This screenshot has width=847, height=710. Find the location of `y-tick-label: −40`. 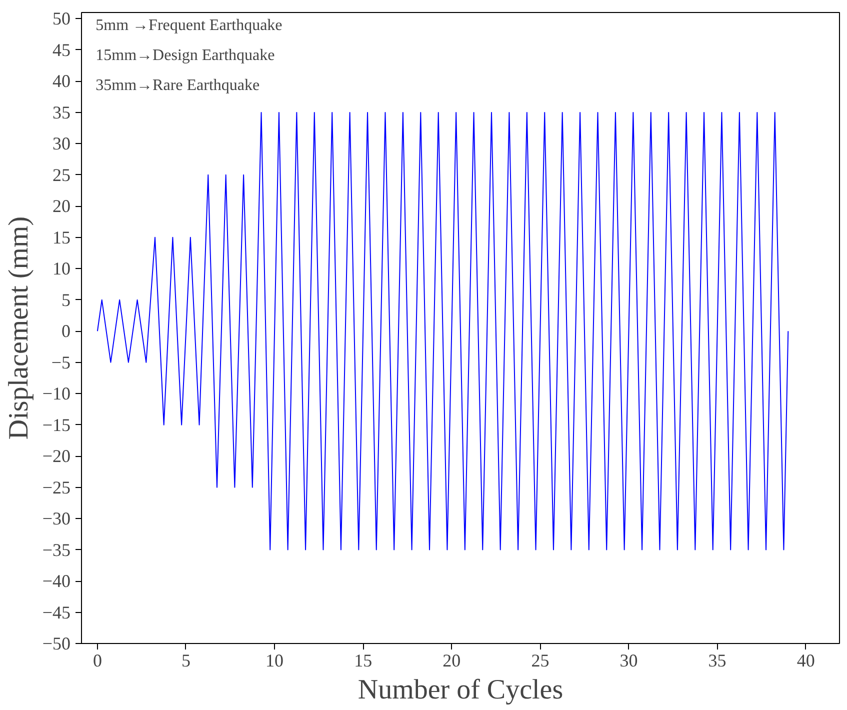

y-tick-label: −40 is located at coordinates (56, 581).